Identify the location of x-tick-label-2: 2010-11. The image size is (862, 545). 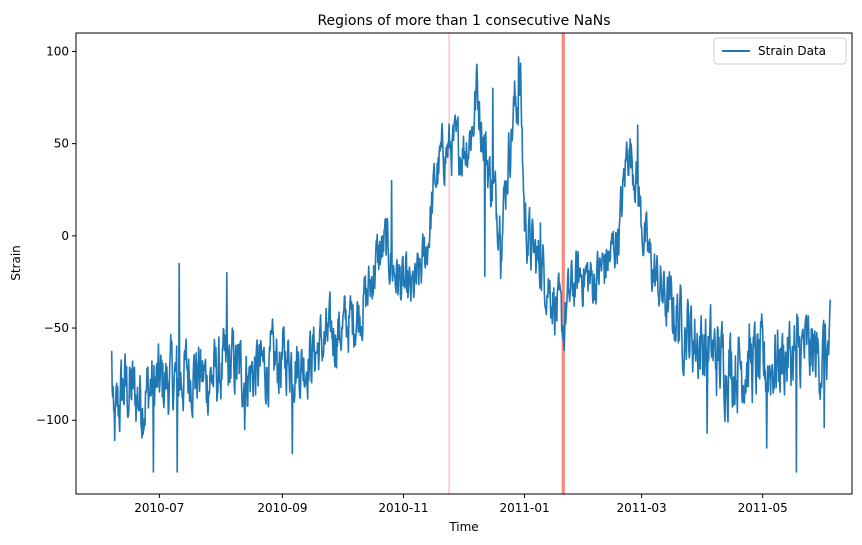
(403, 508).